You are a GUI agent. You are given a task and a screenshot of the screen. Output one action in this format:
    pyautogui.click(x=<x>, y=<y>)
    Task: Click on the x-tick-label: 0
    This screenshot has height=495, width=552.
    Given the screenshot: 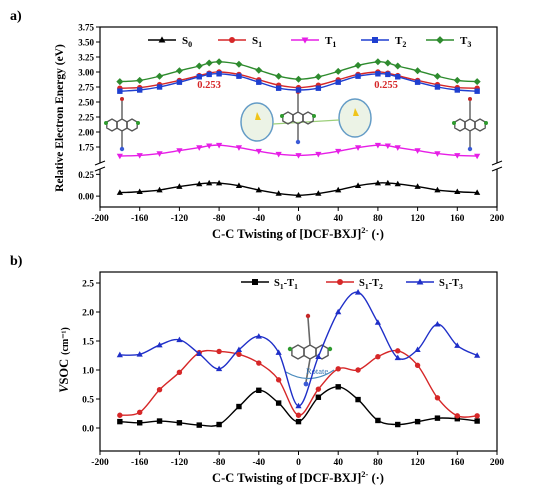 What is the action you would take?
    pyautogui.click(x=298, y=219)
    